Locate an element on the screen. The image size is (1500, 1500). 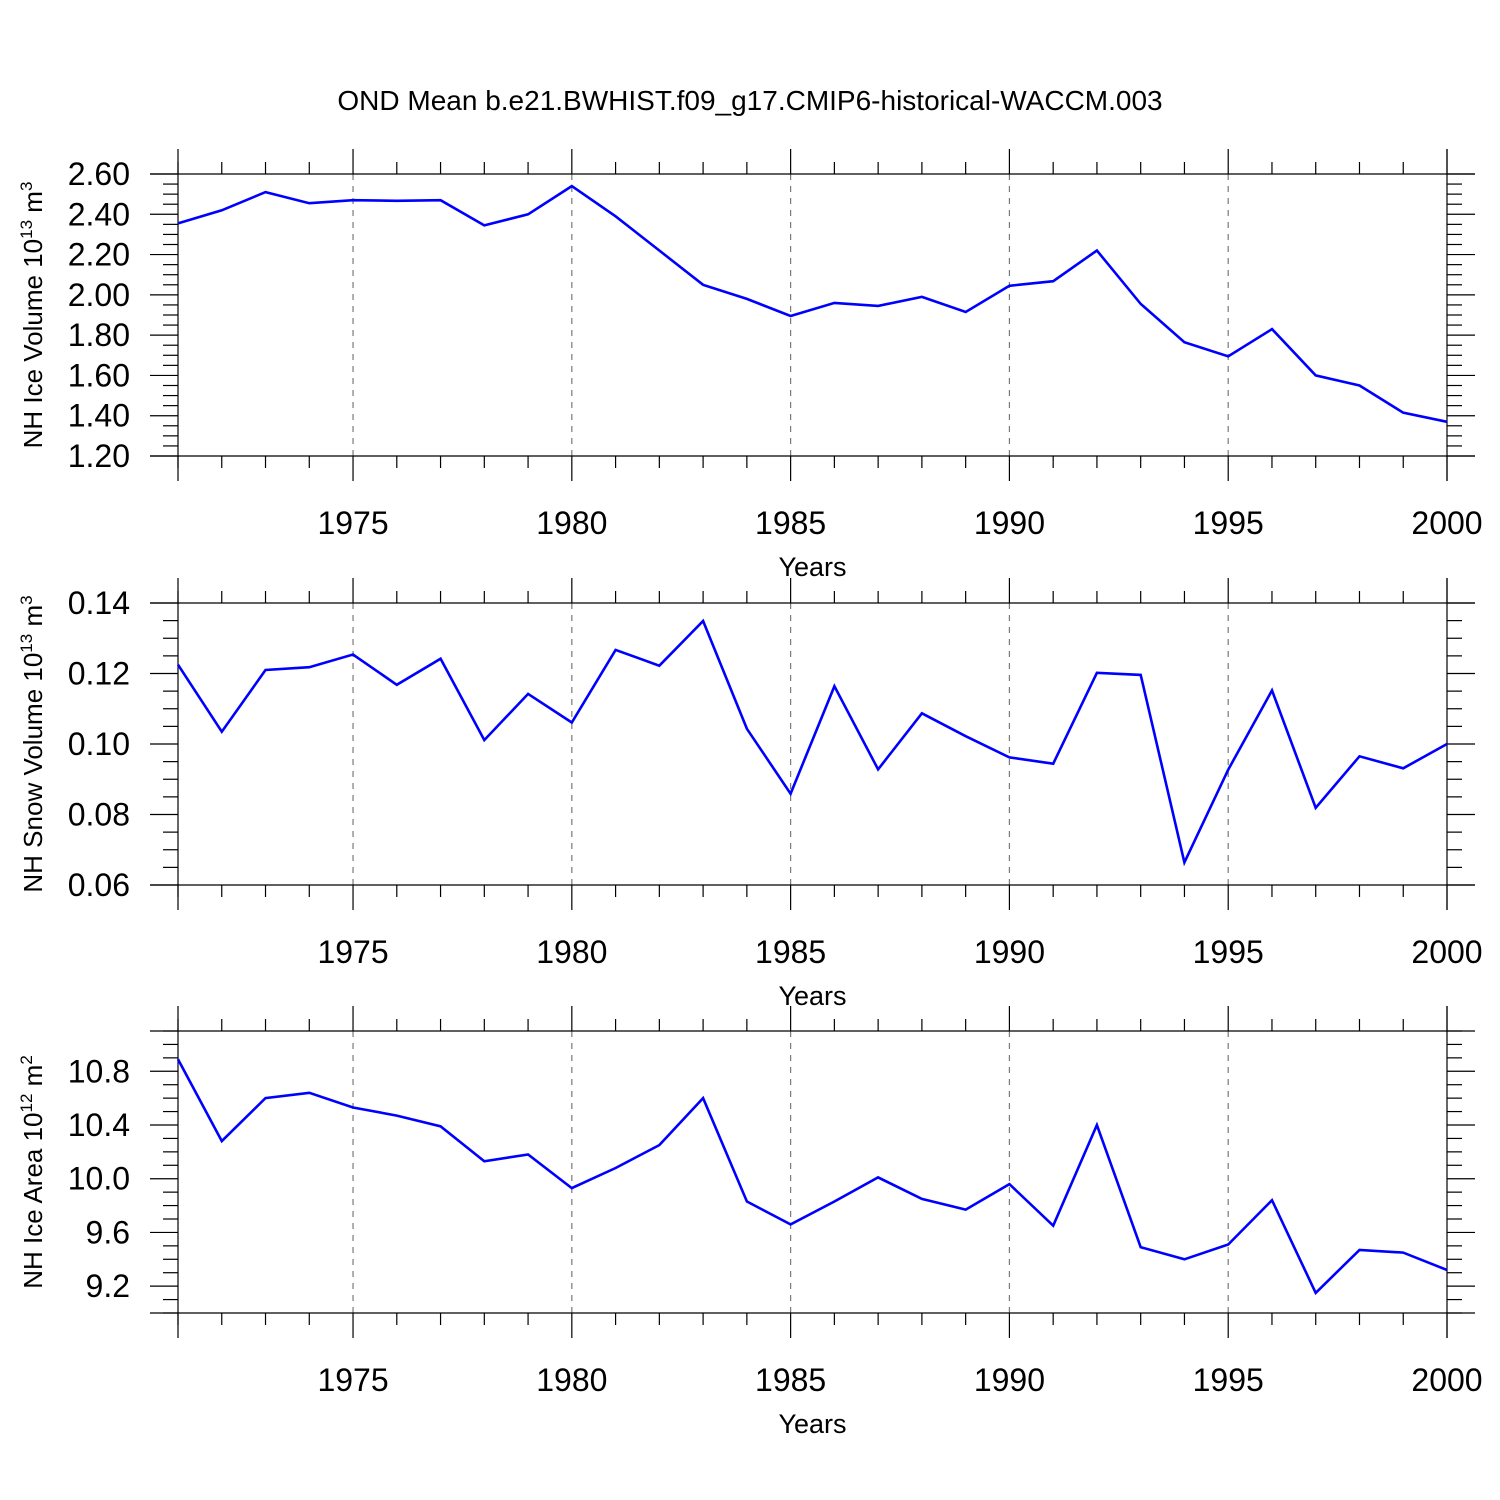
y-tick-label-1-40: 1.40 is located at coordinates (99, 416).